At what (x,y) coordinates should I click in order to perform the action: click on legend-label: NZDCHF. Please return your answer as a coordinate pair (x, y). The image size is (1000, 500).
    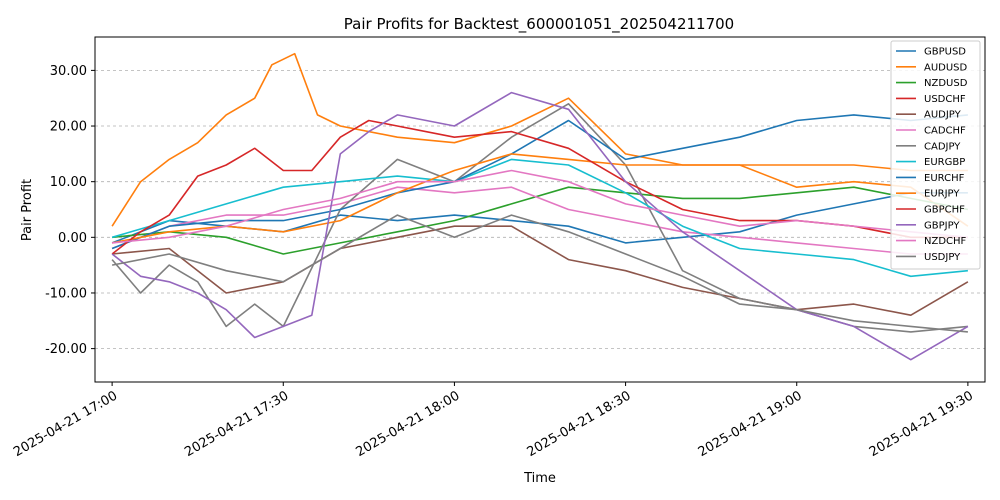
    Looking at the image, I should click on (945, 241).